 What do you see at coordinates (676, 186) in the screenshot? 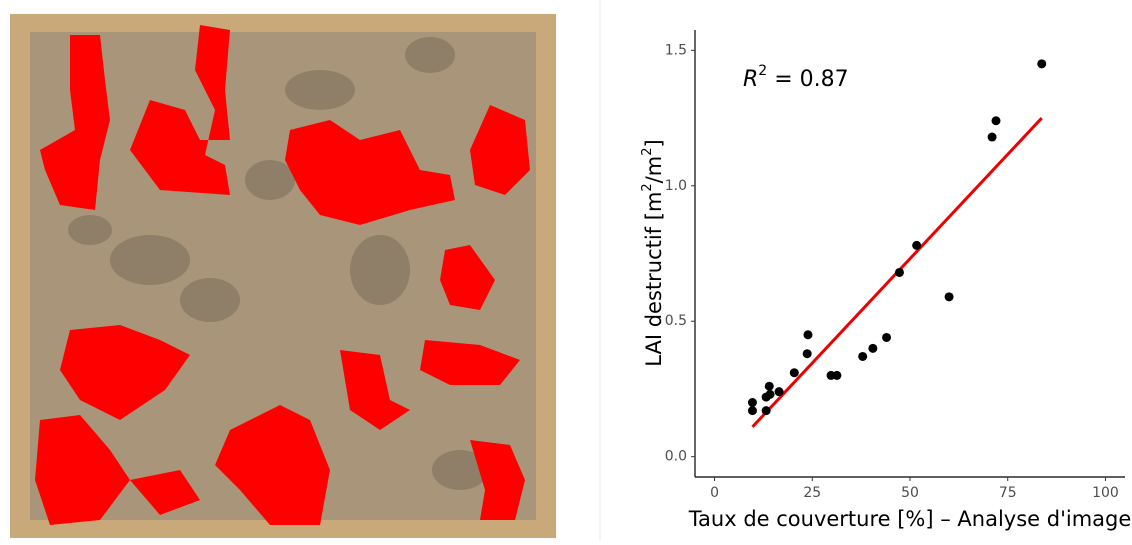
I see `y-tick-label: 1.0` at bounding box center [676, 186].